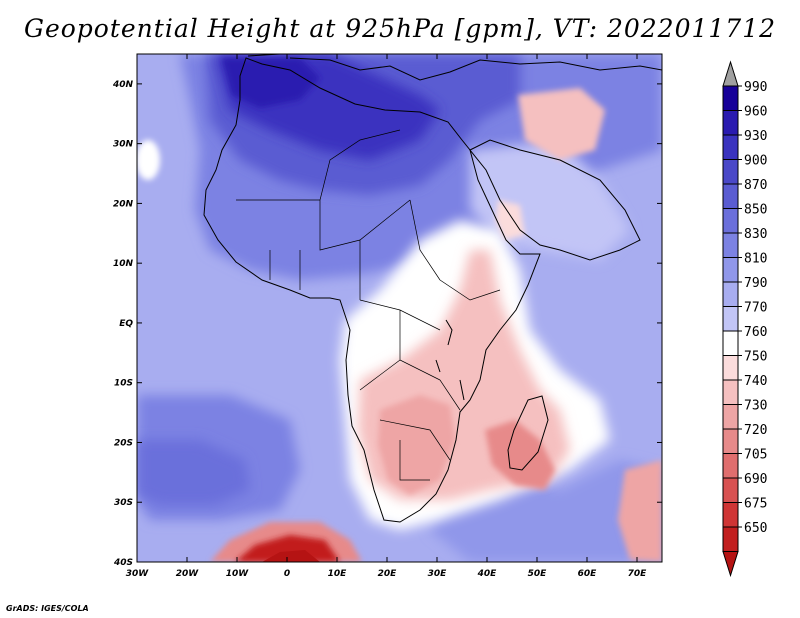  Describe the element at coordinates (755, 185) in the screenshot. I see `colorbar-label: 870` at that location.